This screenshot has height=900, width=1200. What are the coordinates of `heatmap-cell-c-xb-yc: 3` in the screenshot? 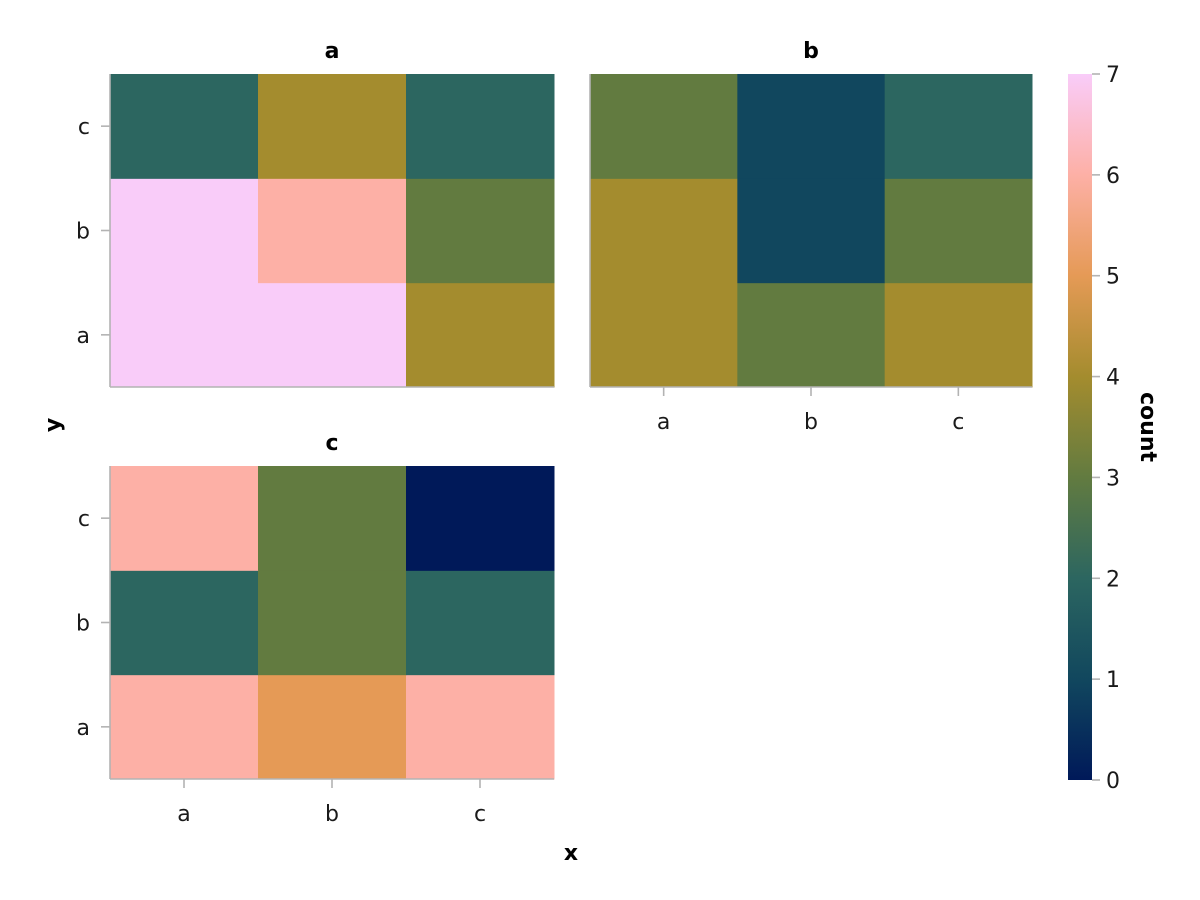 It's located at (332, 518).